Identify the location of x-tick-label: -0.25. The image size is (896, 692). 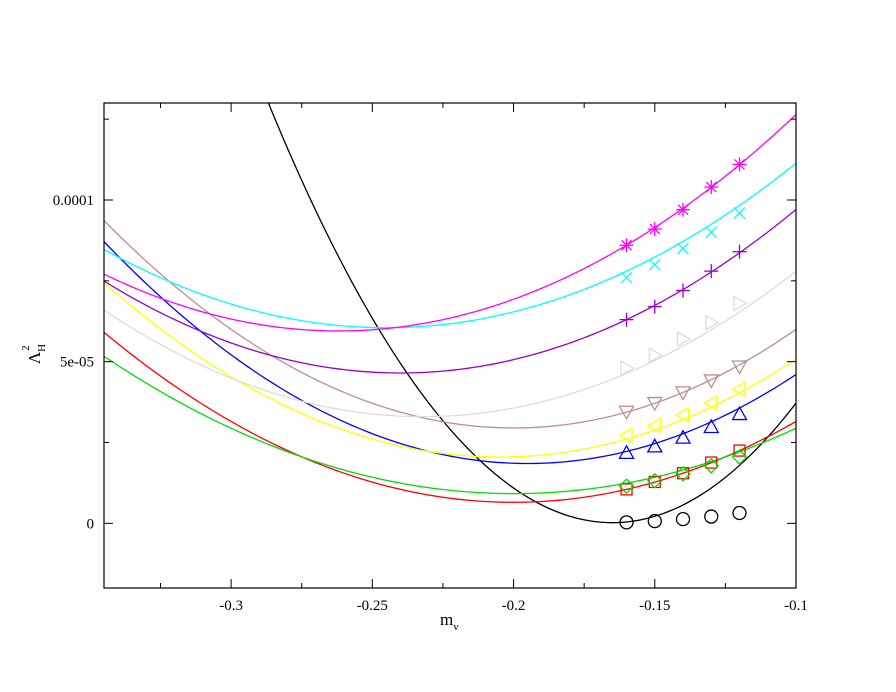
(372, 606).